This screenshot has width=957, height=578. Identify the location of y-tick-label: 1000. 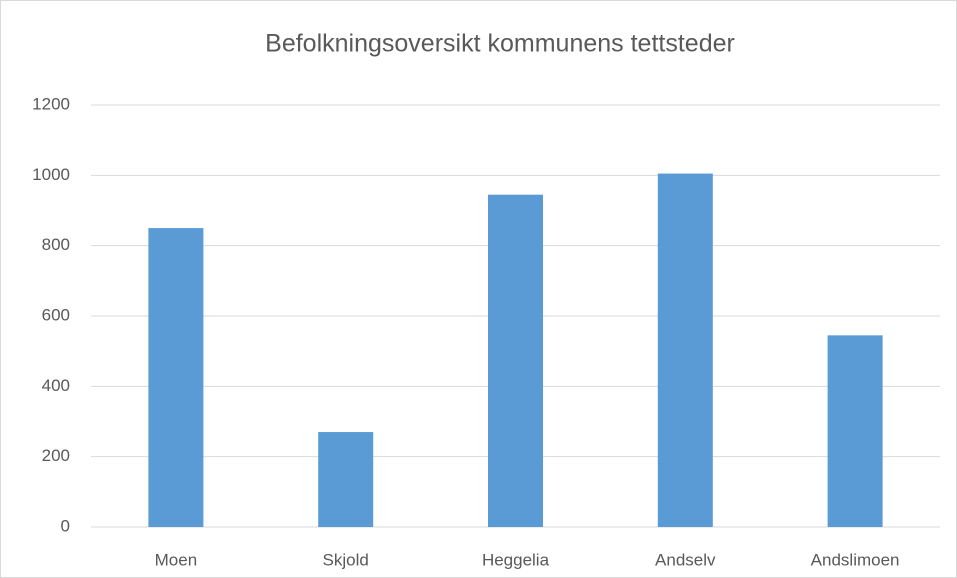
(51, 174).